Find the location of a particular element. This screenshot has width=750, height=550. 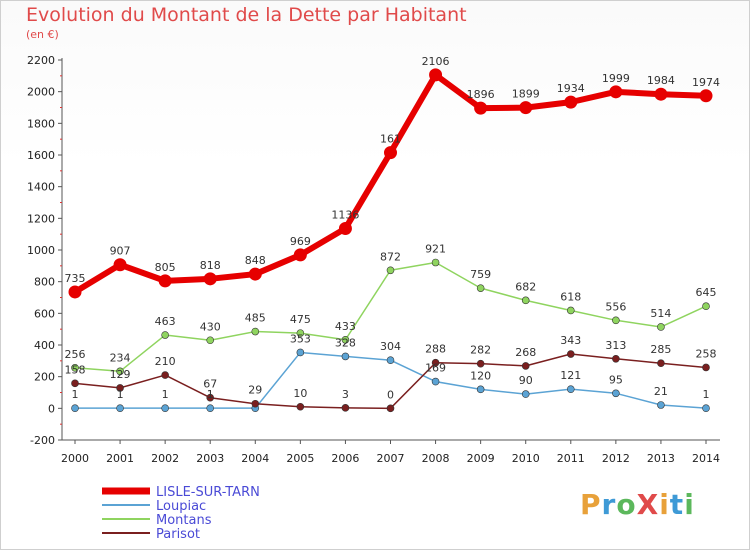

data-label: 463 is located at coordinates (165, 321).